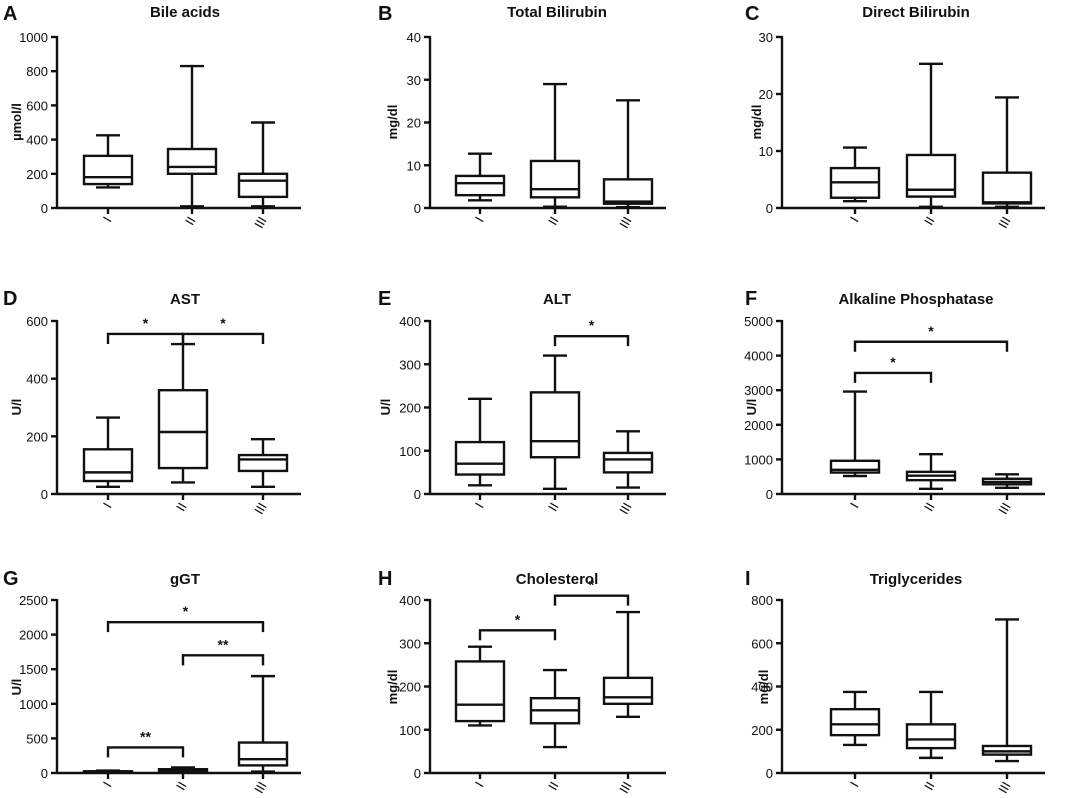 This screenshot has height=798, width=1067. What do you see at coordinates (37, 321) in the screenshot?
I see `y-tick-label: 600` at bounding box center [37, 321].